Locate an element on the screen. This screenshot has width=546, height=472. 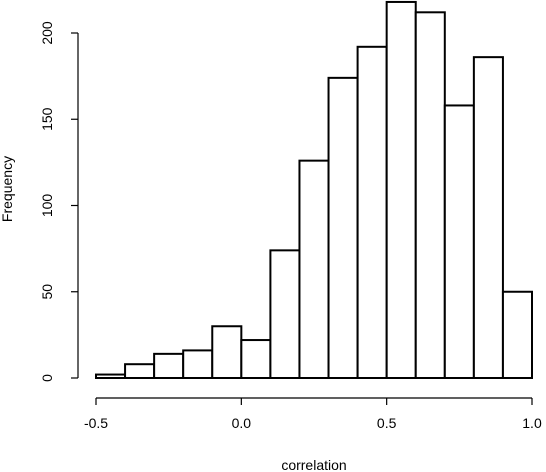
x-axis: -0.5 0.0 0.5 1.0 is located at coordinates (313, 414).